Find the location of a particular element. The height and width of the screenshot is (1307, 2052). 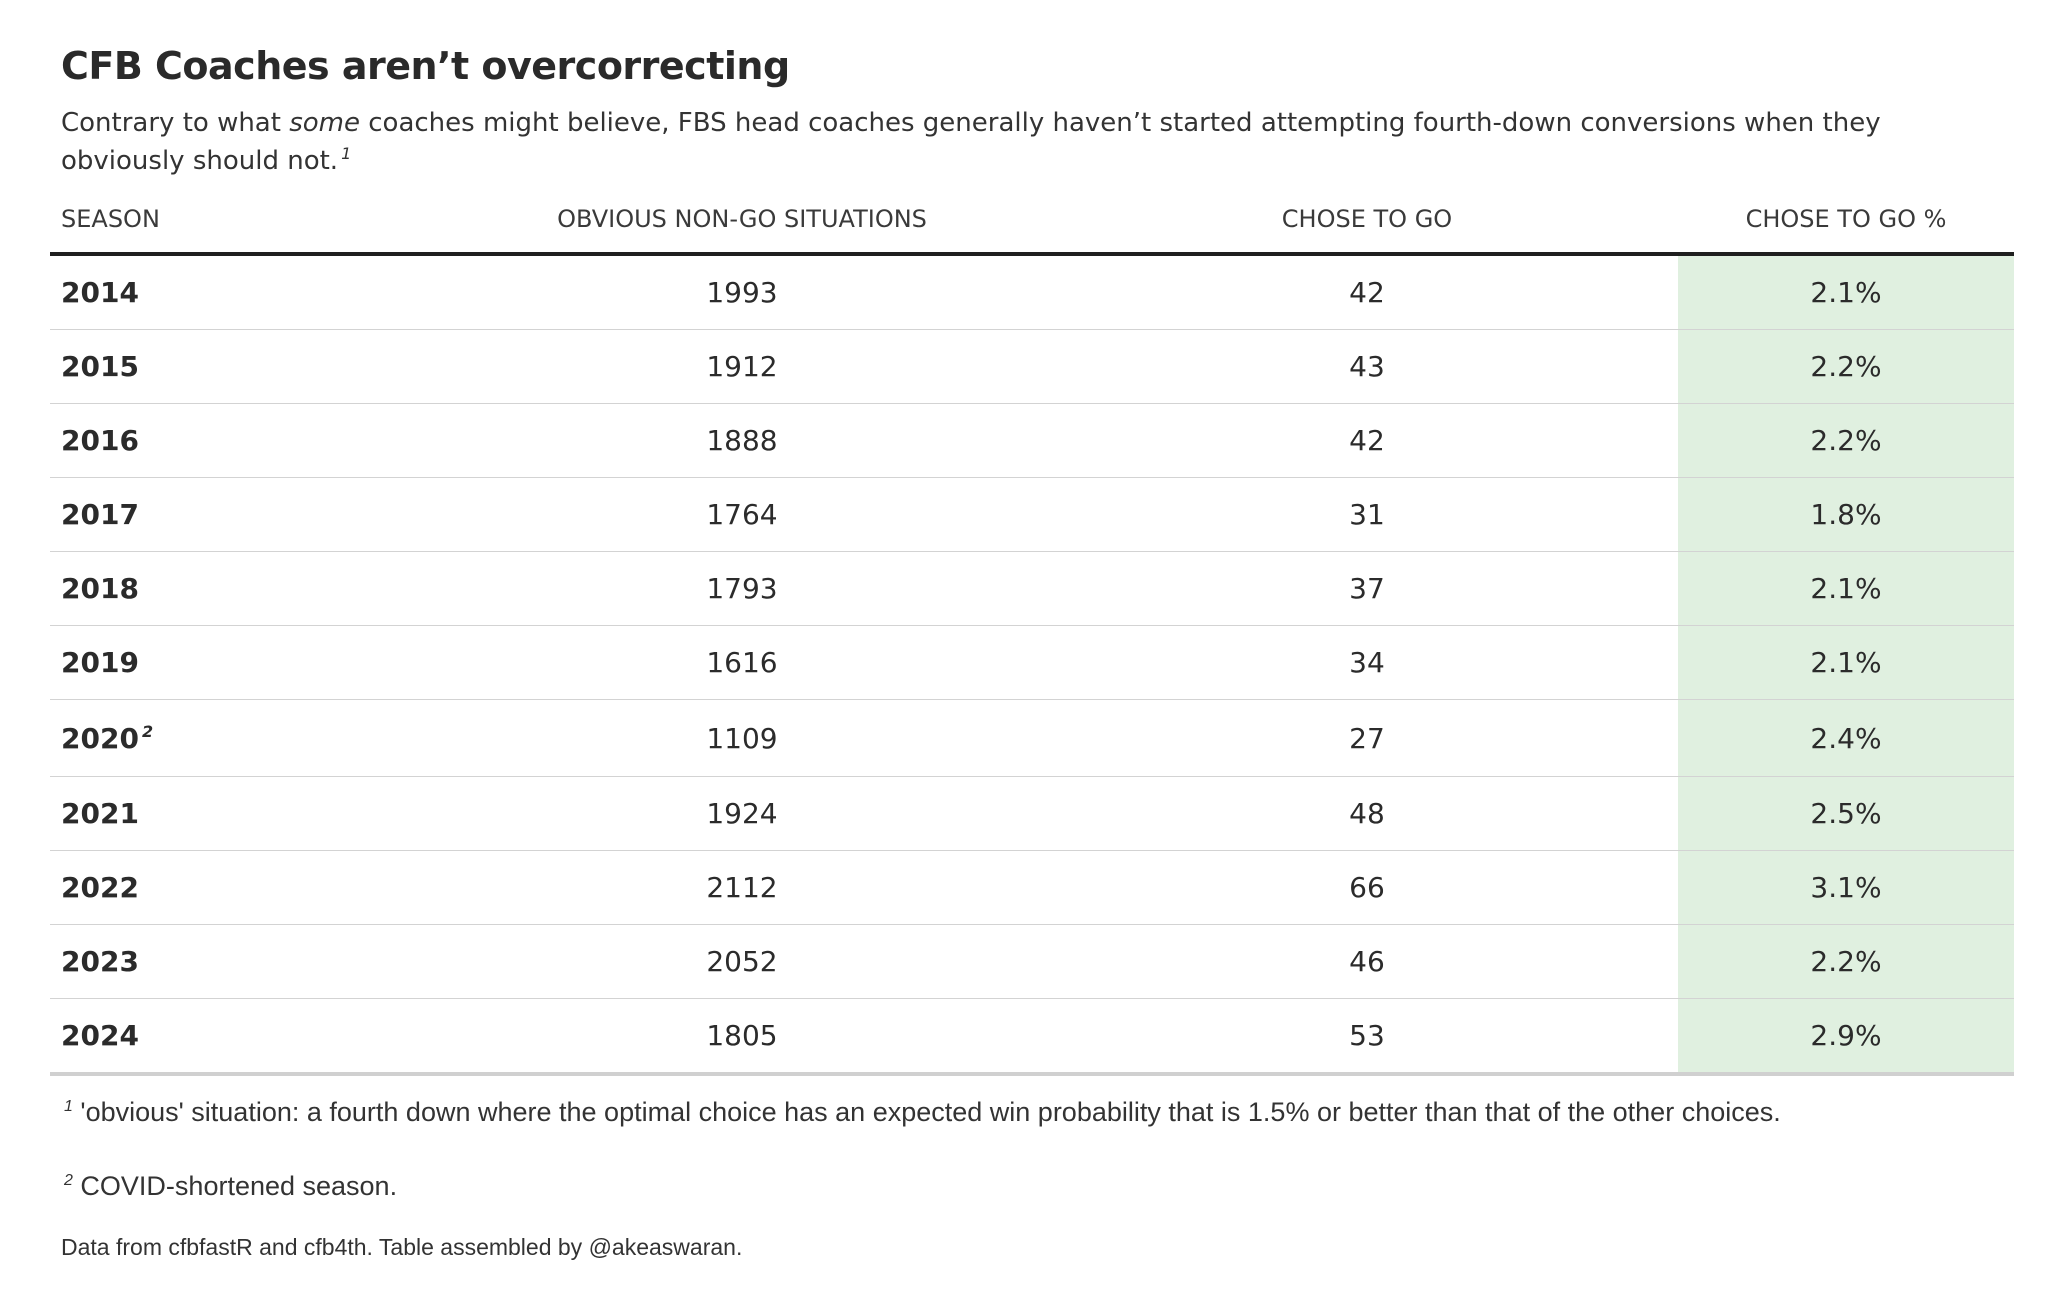

table-row: 2015 1912 43 2.2% is located at coordinates (1032, 366).